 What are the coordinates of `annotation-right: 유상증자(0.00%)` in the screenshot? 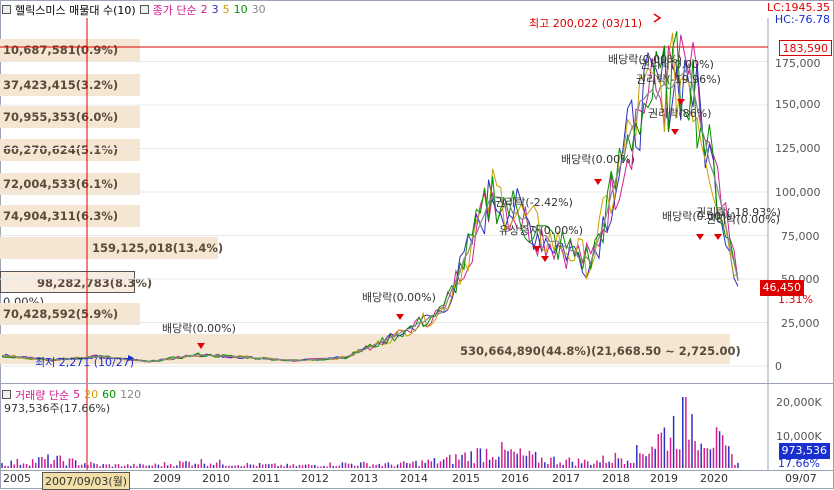 It's located at (541, 230).